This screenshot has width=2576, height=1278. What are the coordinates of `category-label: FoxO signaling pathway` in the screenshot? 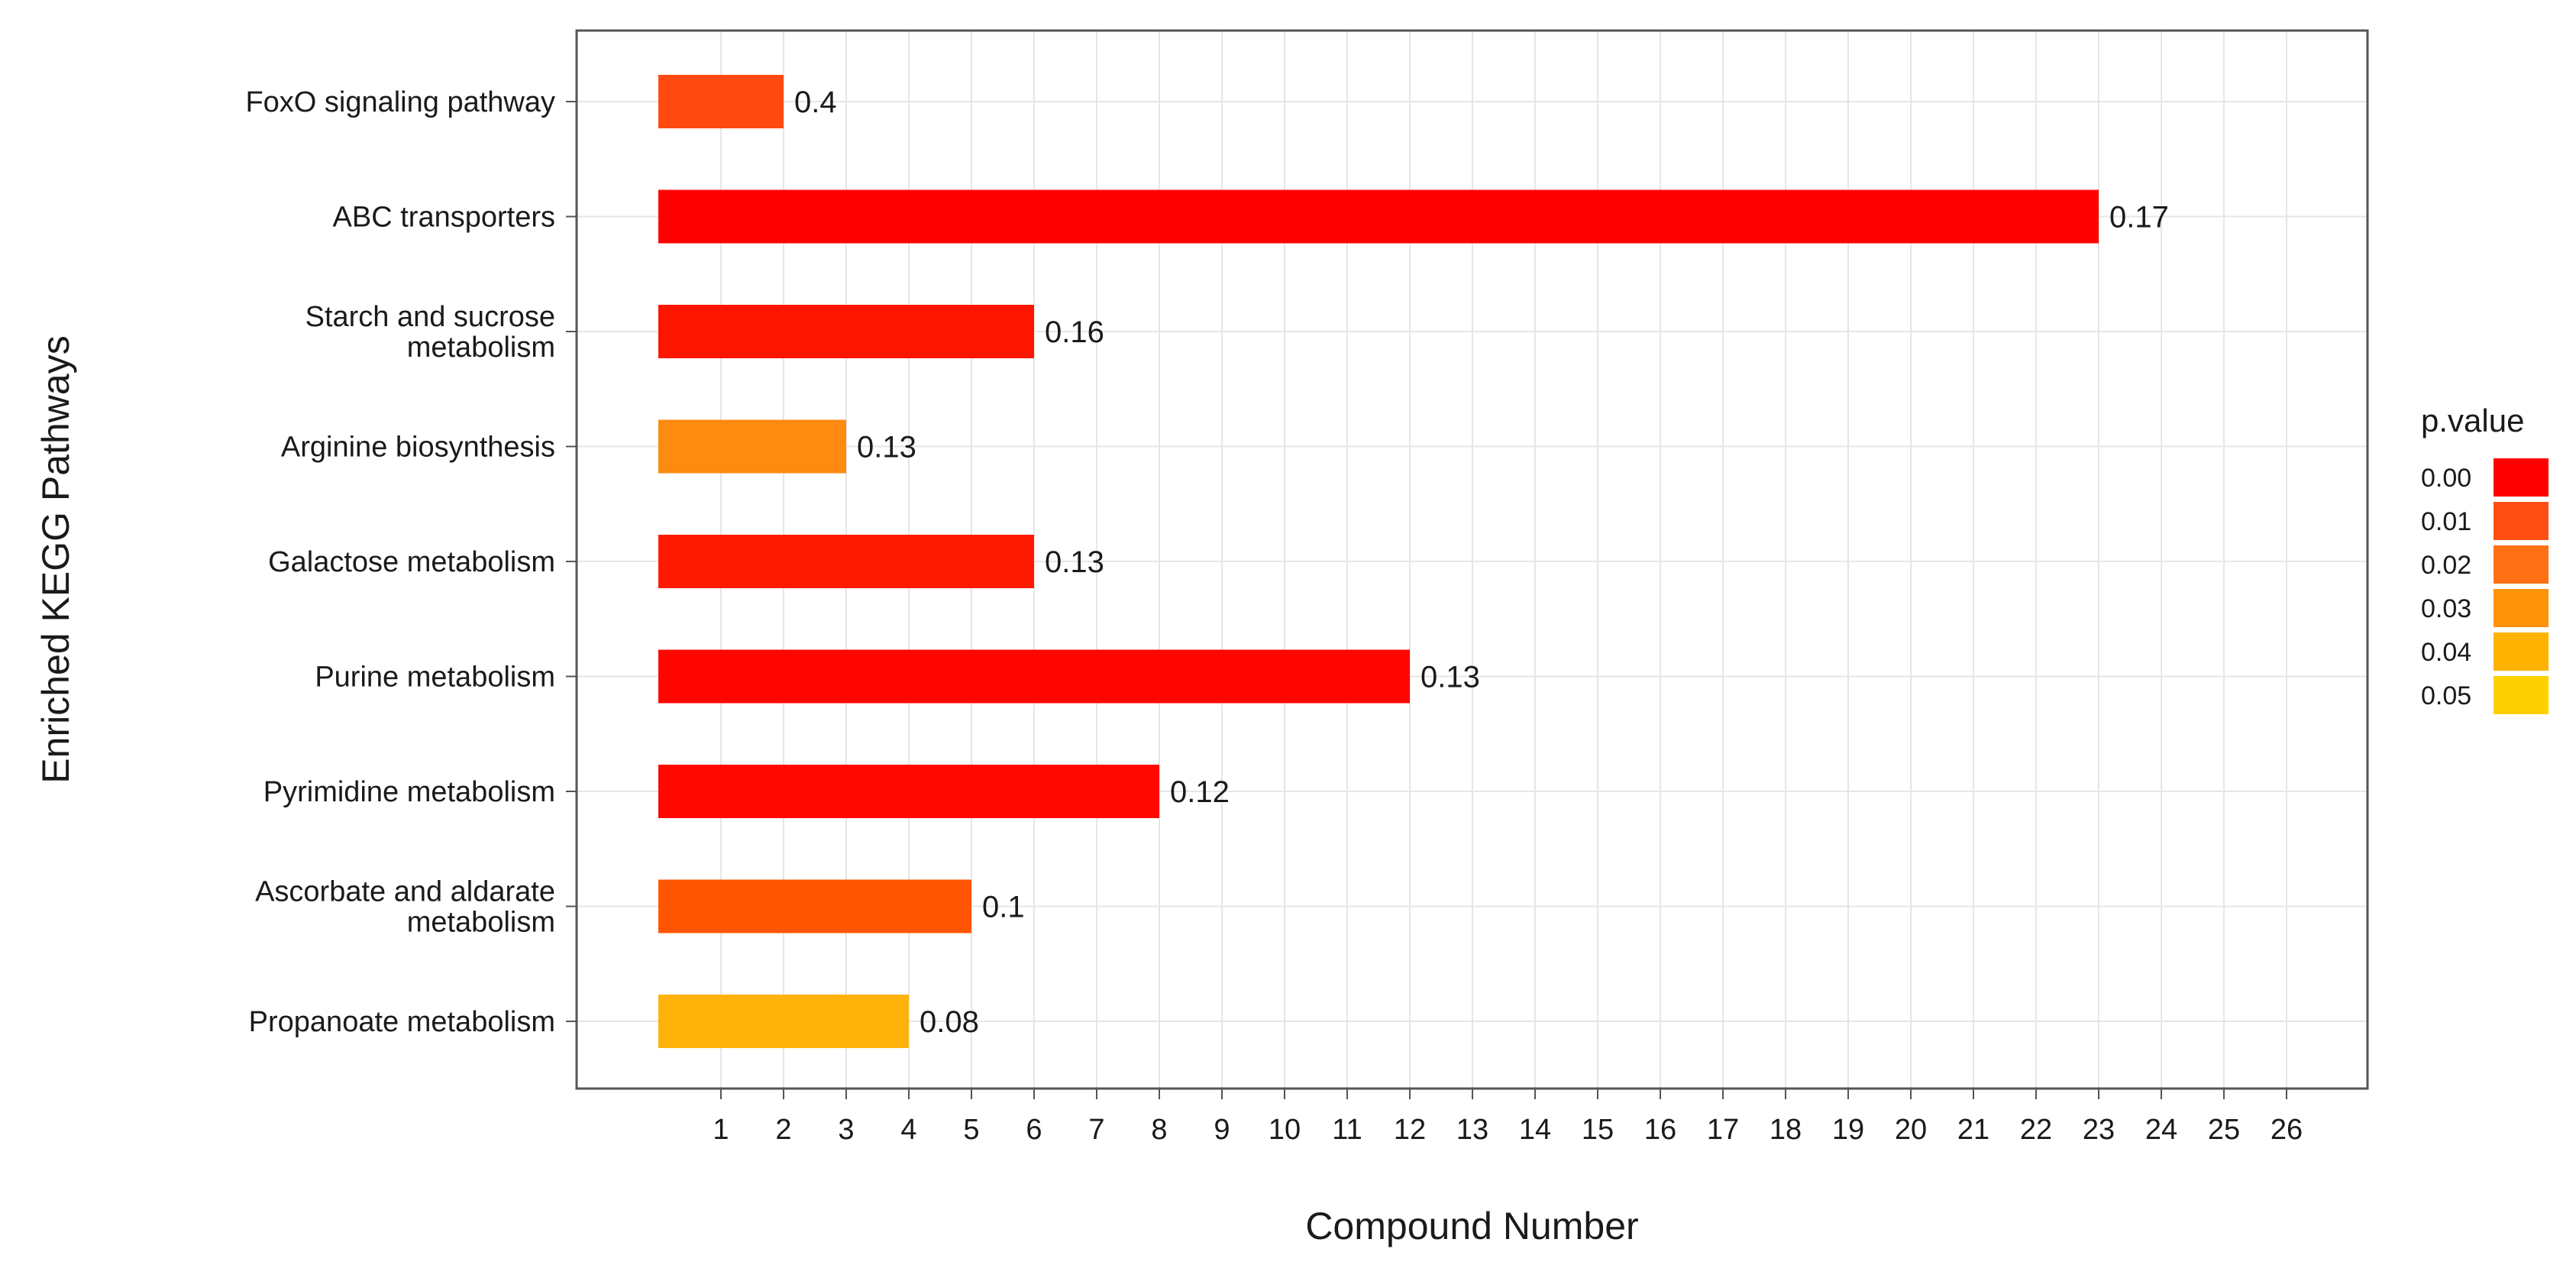 It's located at (400, 102).